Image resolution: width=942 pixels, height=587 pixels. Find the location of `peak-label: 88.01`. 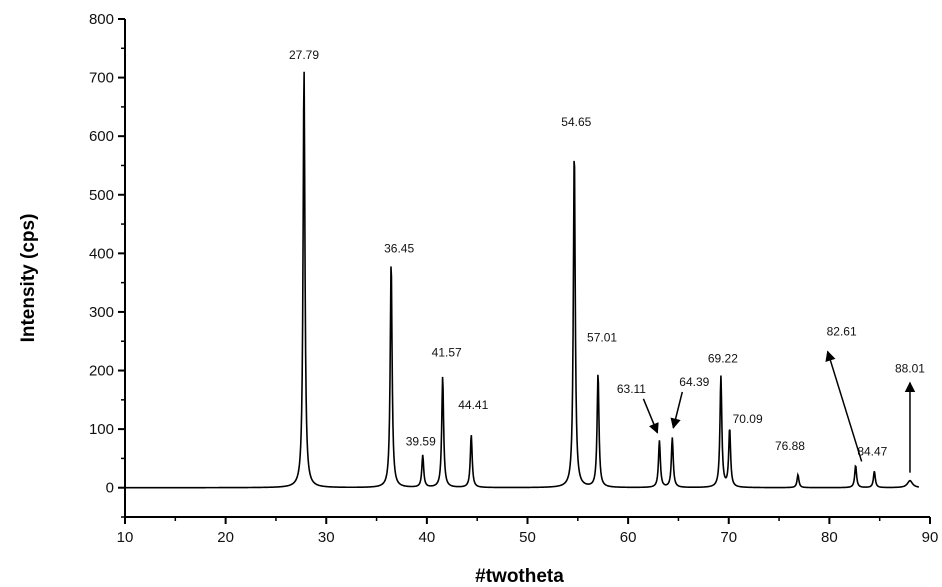

peak-label: 88.01 is located at coordinates (910, 369).